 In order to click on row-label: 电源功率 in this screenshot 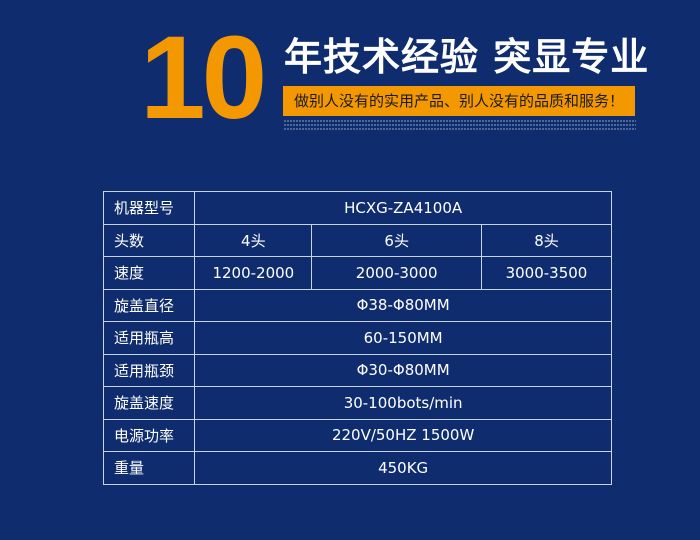, I will do `click(149, 435)`.